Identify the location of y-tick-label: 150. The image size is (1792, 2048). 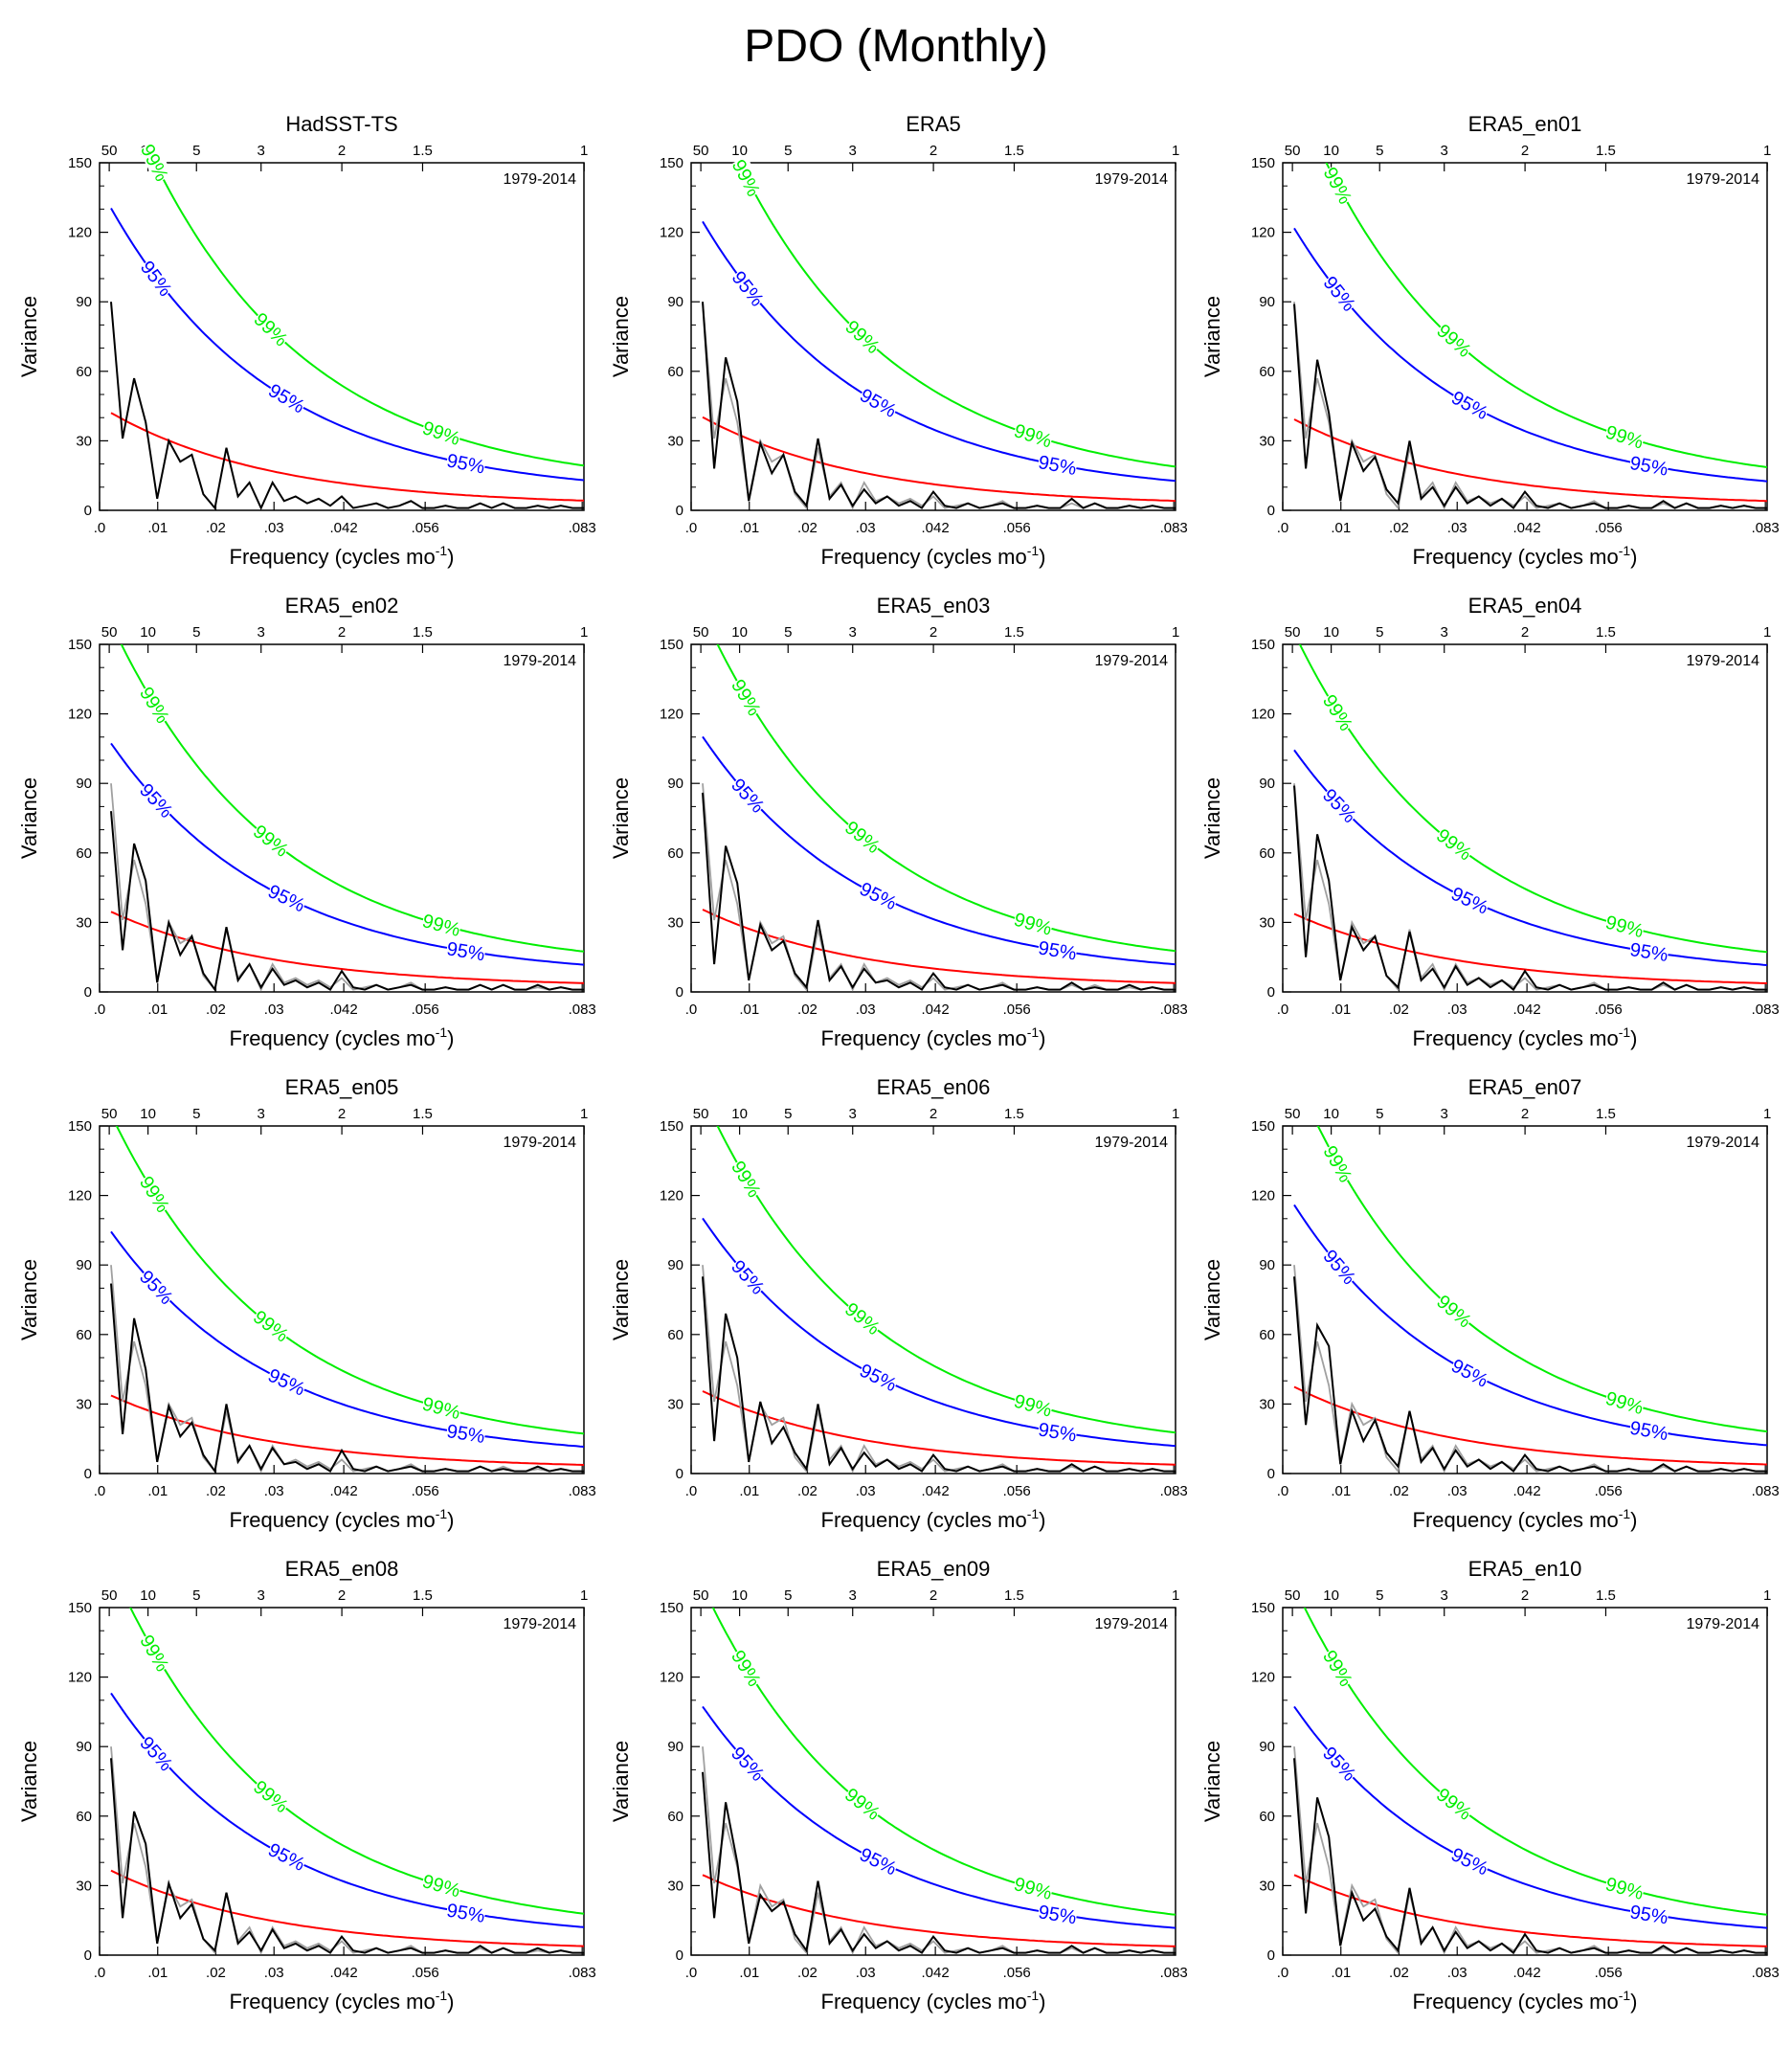
(672, 1608).